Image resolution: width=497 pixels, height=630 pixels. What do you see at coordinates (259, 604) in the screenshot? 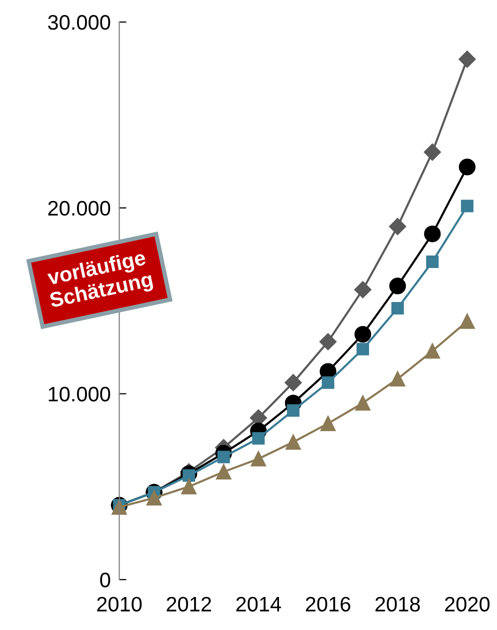
I see `x-tick-label: 2014` at bounding box center [259, 604].